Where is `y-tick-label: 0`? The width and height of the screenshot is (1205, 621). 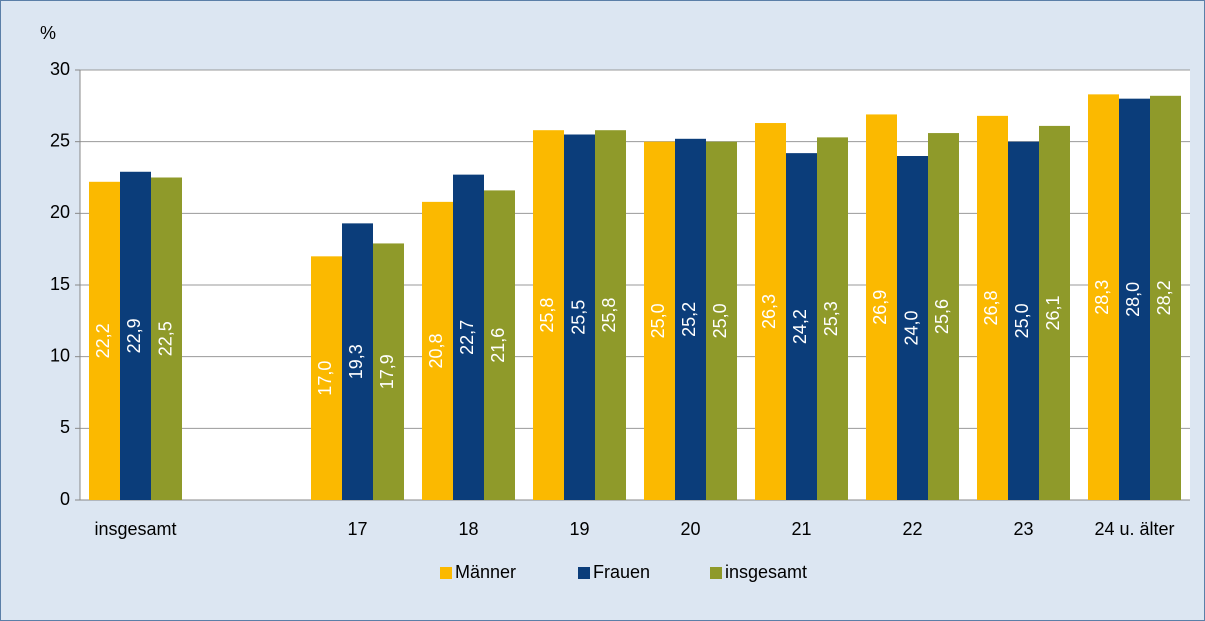 y-tick-label: 0 is located at coordinates (65, 499).